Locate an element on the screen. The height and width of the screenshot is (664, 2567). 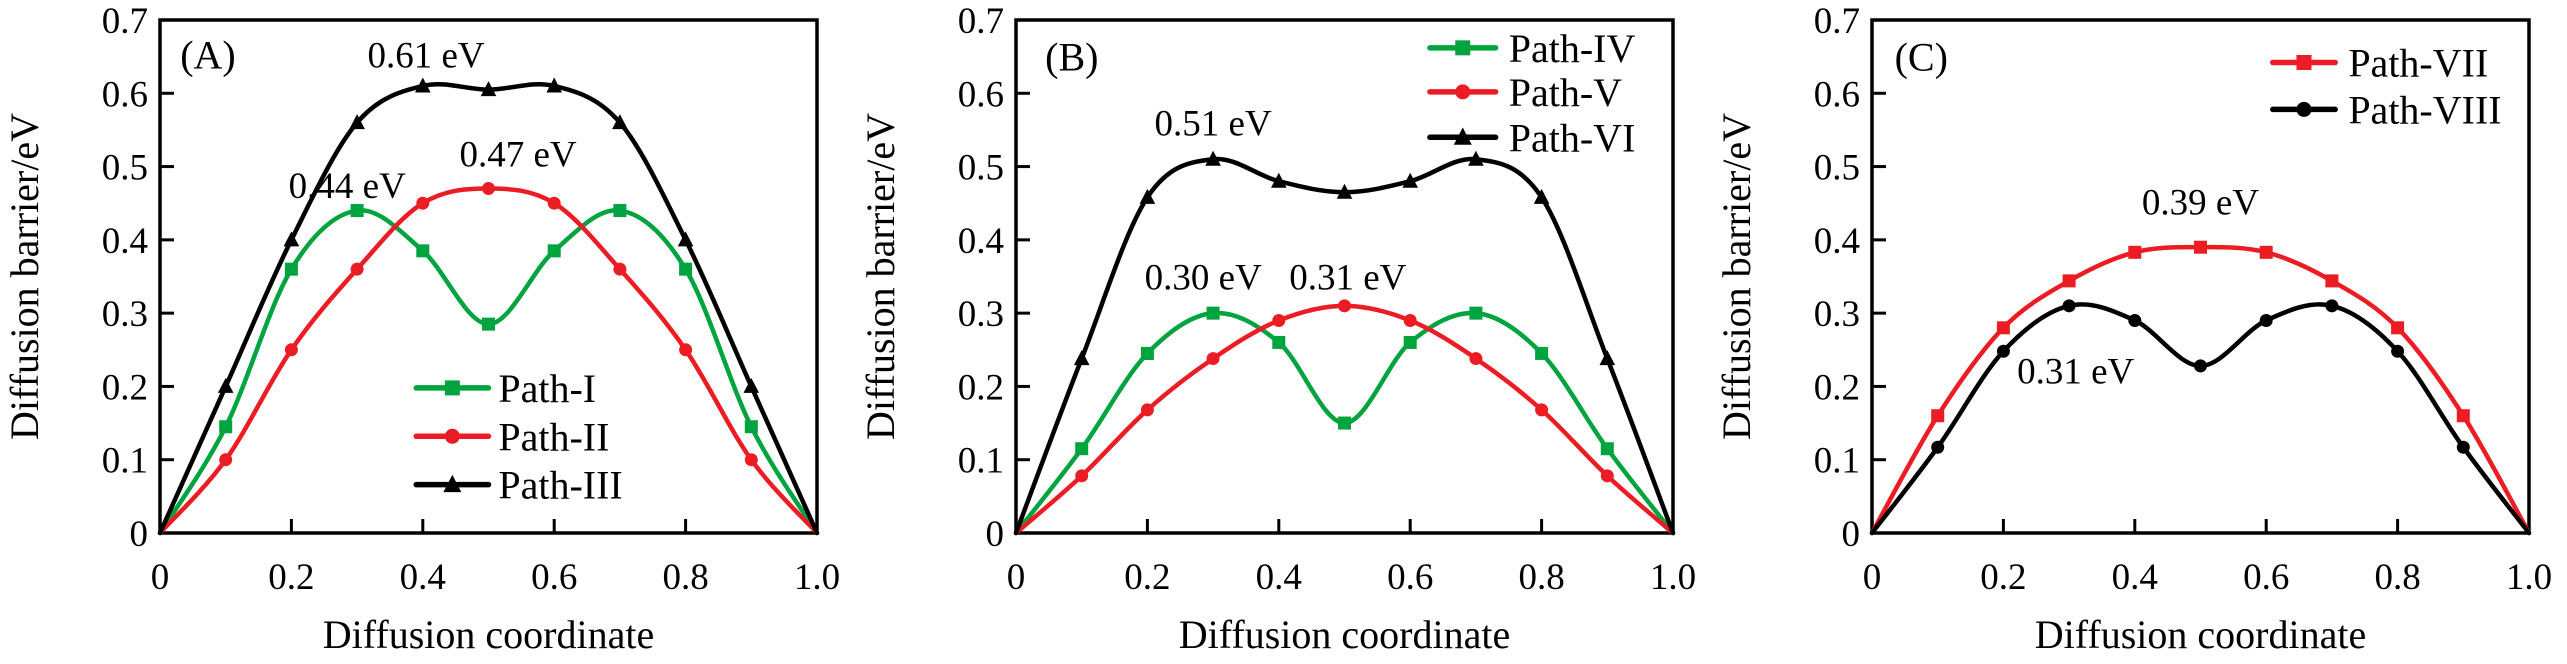
legend-label-path-viii: Path-VIII is located at coordinates (2424, 109).